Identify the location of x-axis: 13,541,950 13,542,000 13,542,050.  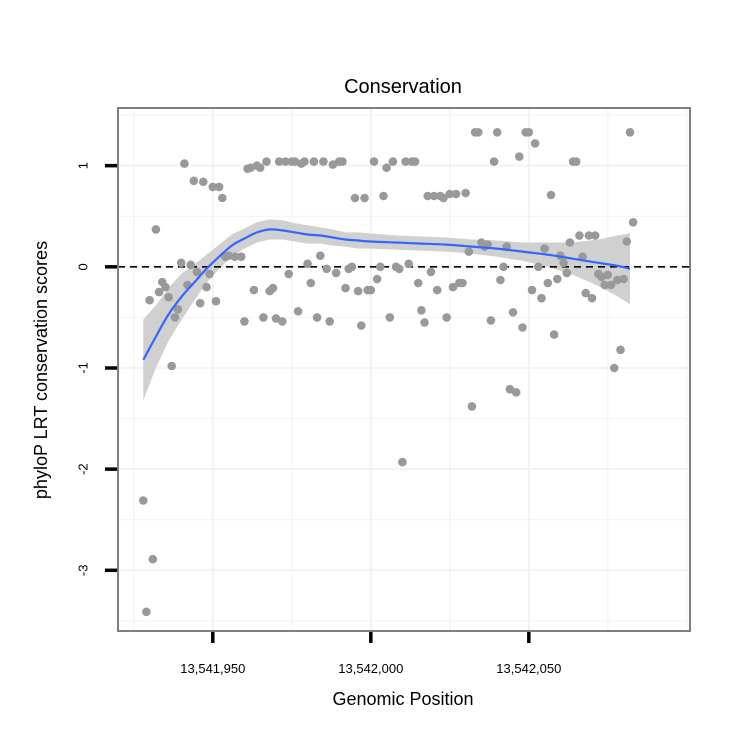
(370, 654).